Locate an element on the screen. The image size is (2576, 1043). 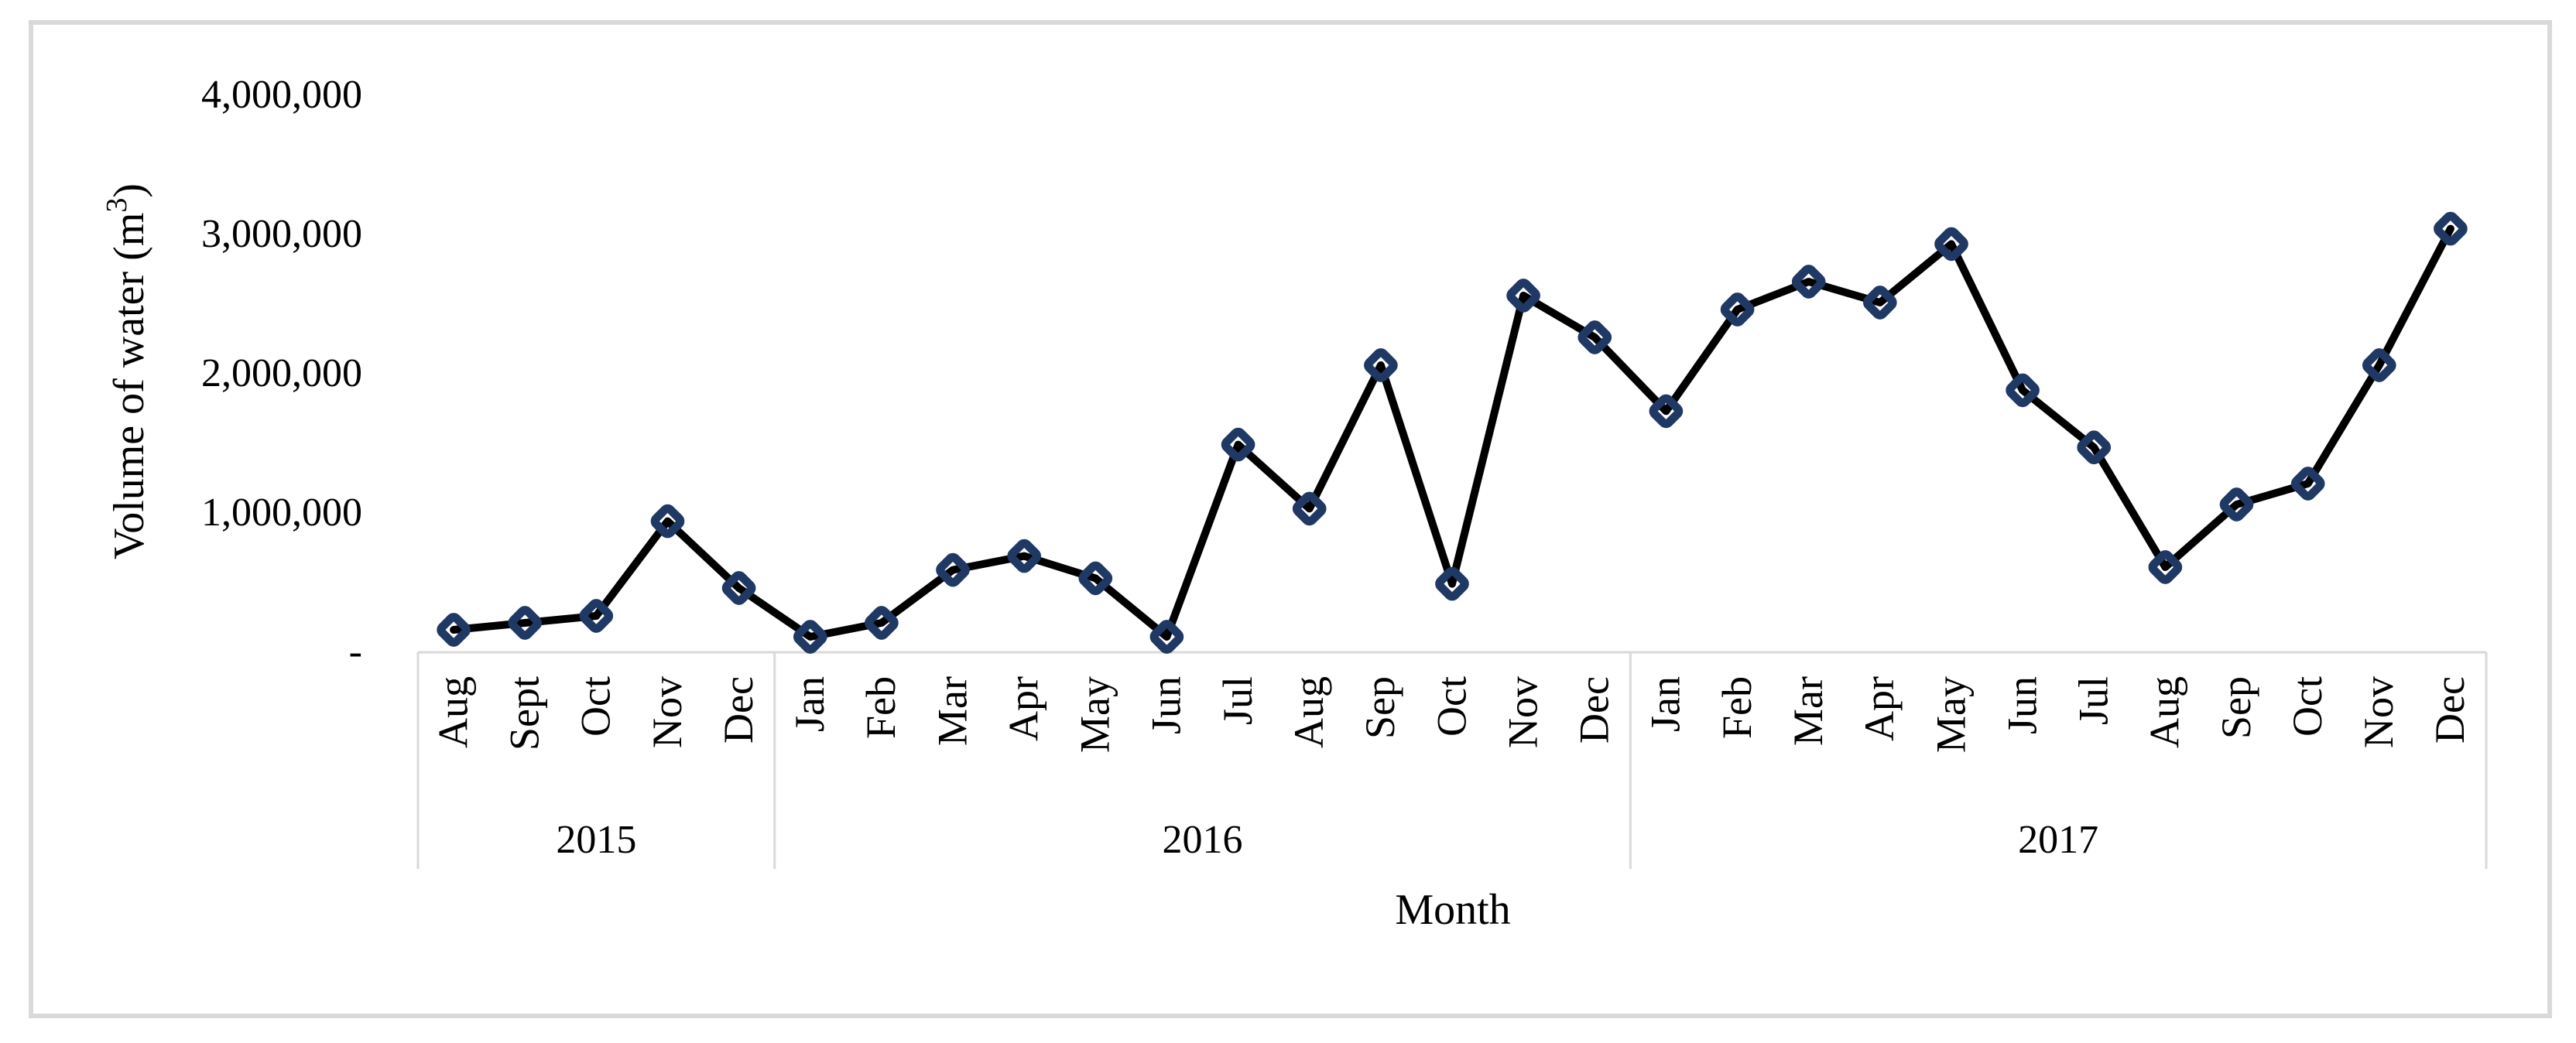
y-tick-label: 2,000,000 is located at coordinates (282, 373).